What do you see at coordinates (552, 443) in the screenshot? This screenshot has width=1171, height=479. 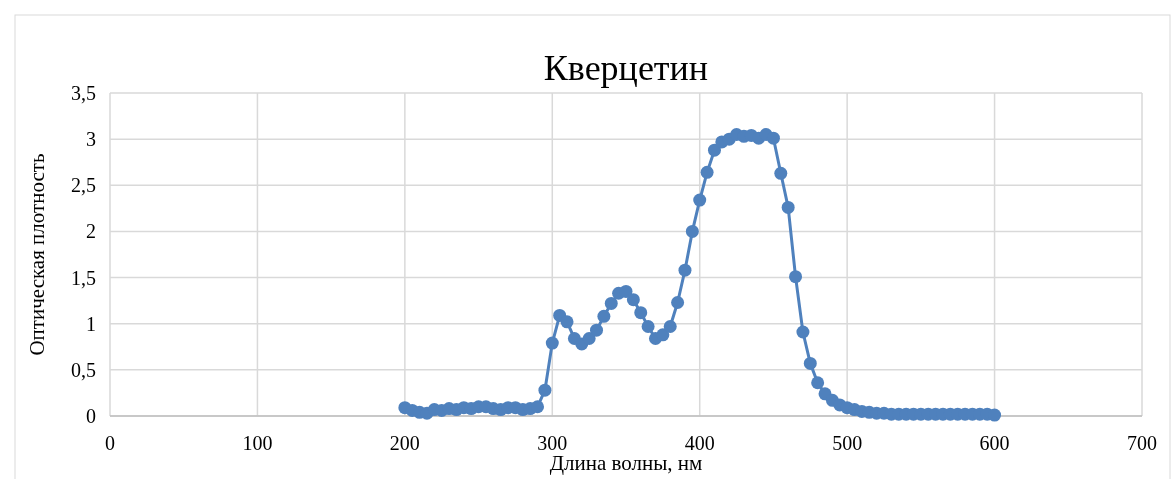 I see `x-tick-label: 300` at bounding box center [552, 443].